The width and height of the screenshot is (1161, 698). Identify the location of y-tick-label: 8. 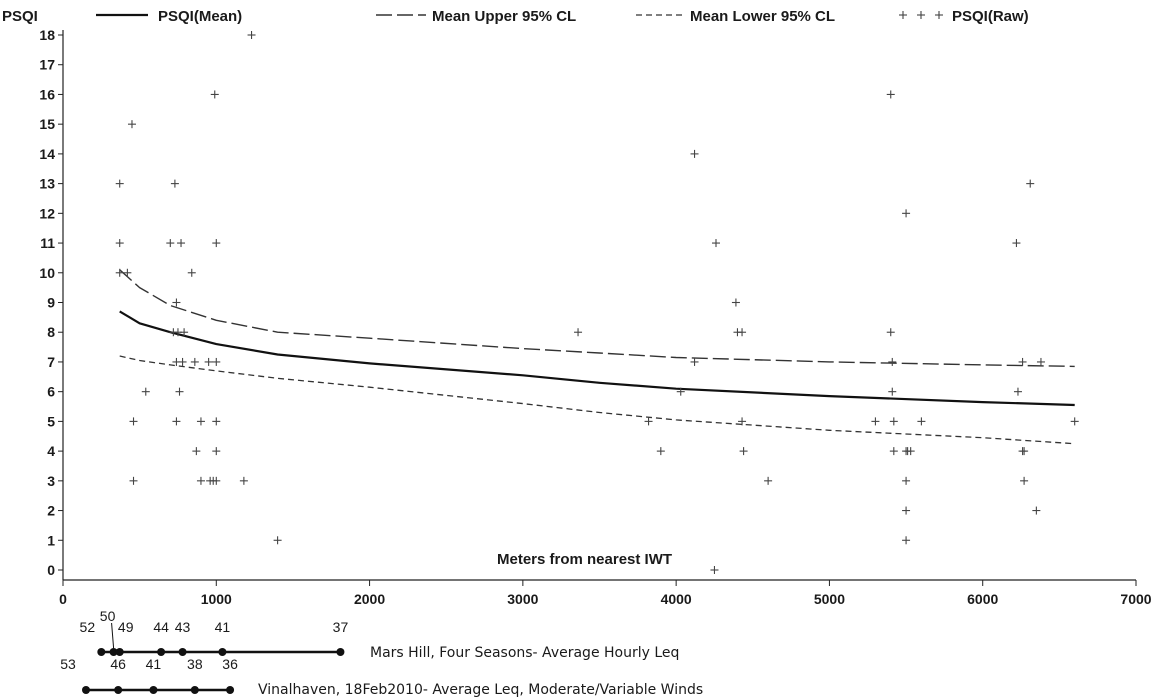
(51, 332).